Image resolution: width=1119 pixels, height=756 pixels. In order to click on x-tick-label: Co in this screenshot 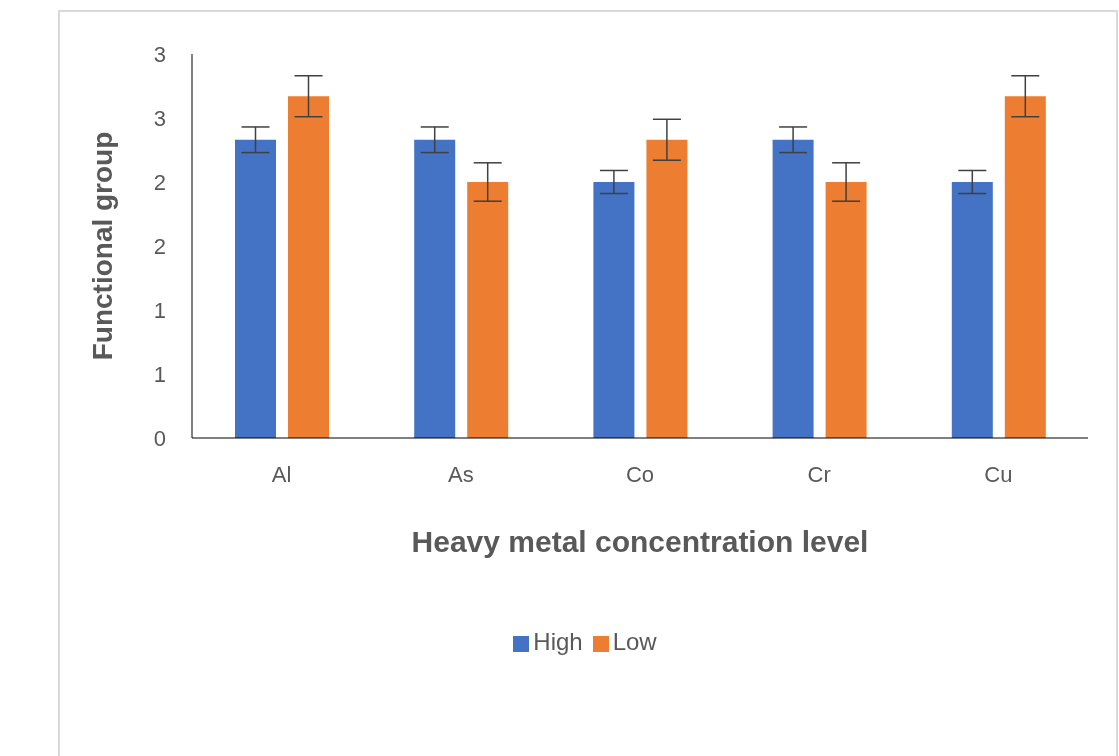, I will do `click(640, 474)`.